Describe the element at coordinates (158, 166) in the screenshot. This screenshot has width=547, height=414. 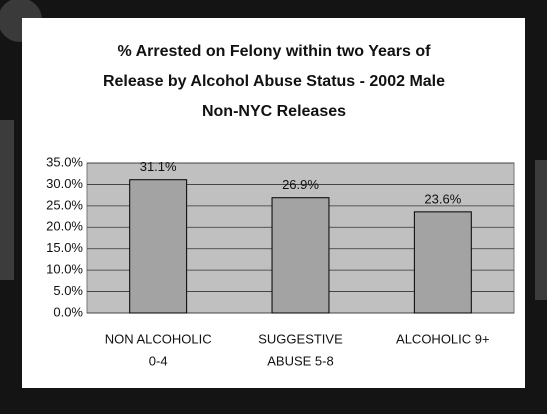
I see `value-label: 31.1%` at that location.